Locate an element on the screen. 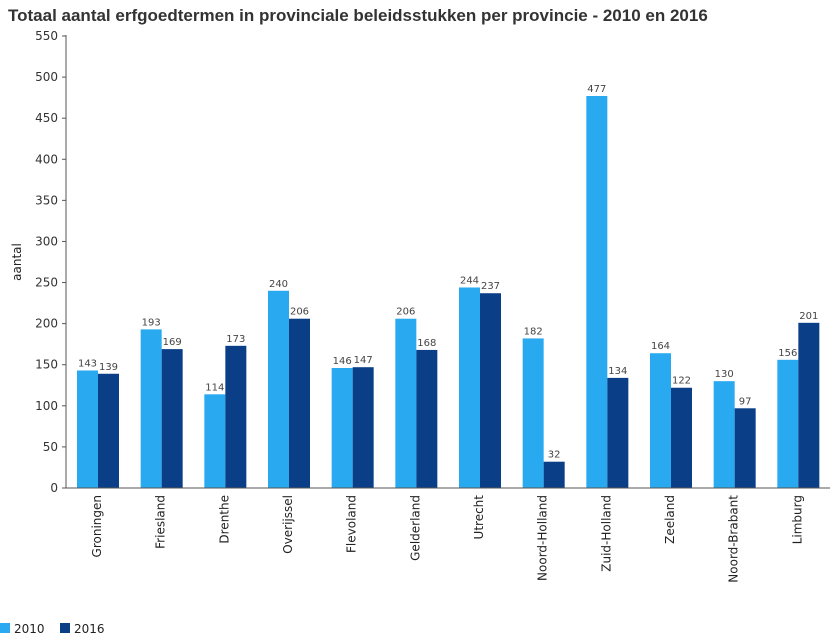 The width and height of the screenshot is (835, 641). data-label: 97 is located at coordinates (745, 401).